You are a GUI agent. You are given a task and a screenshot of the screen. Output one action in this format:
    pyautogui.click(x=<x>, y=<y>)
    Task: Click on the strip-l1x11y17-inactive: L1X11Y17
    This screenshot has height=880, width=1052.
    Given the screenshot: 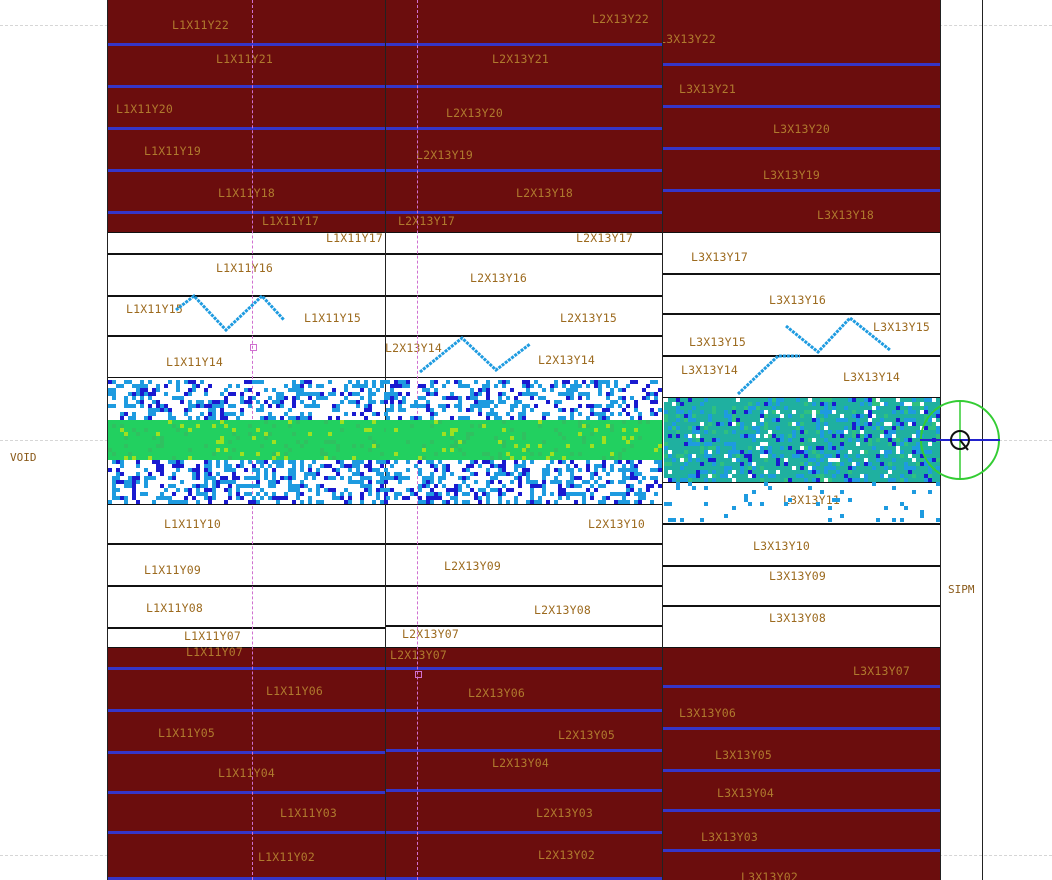 What is the action you would take?
    pyautogui.click(x=247, y=223)
    